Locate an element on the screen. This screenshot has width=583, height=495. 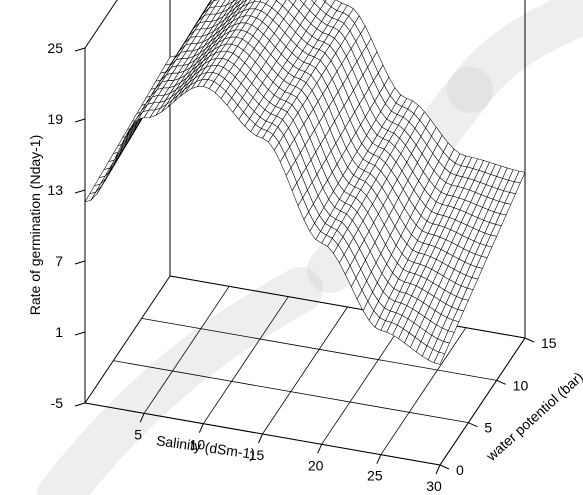
top-left-wall-edge is located at coordinates (101, 24).